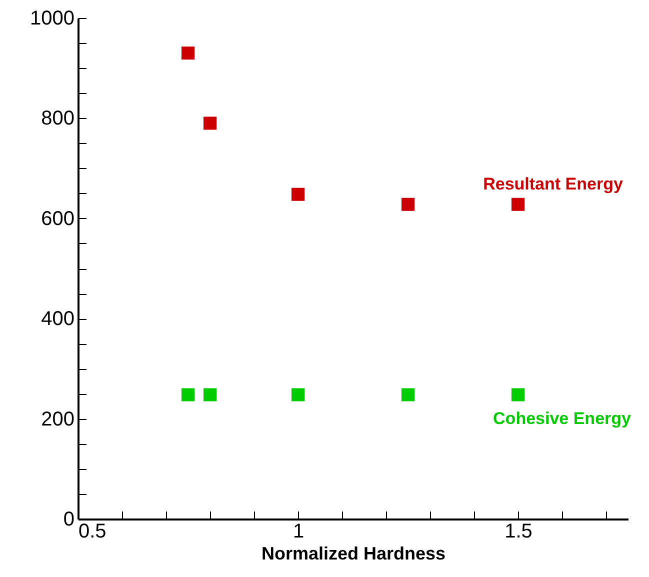 This screenshot has height=577, width=649. What do you see at coordinates (52, 19) in the screenshot?
I see `y-tick-label: 1000` at bounding box center [52, 19].